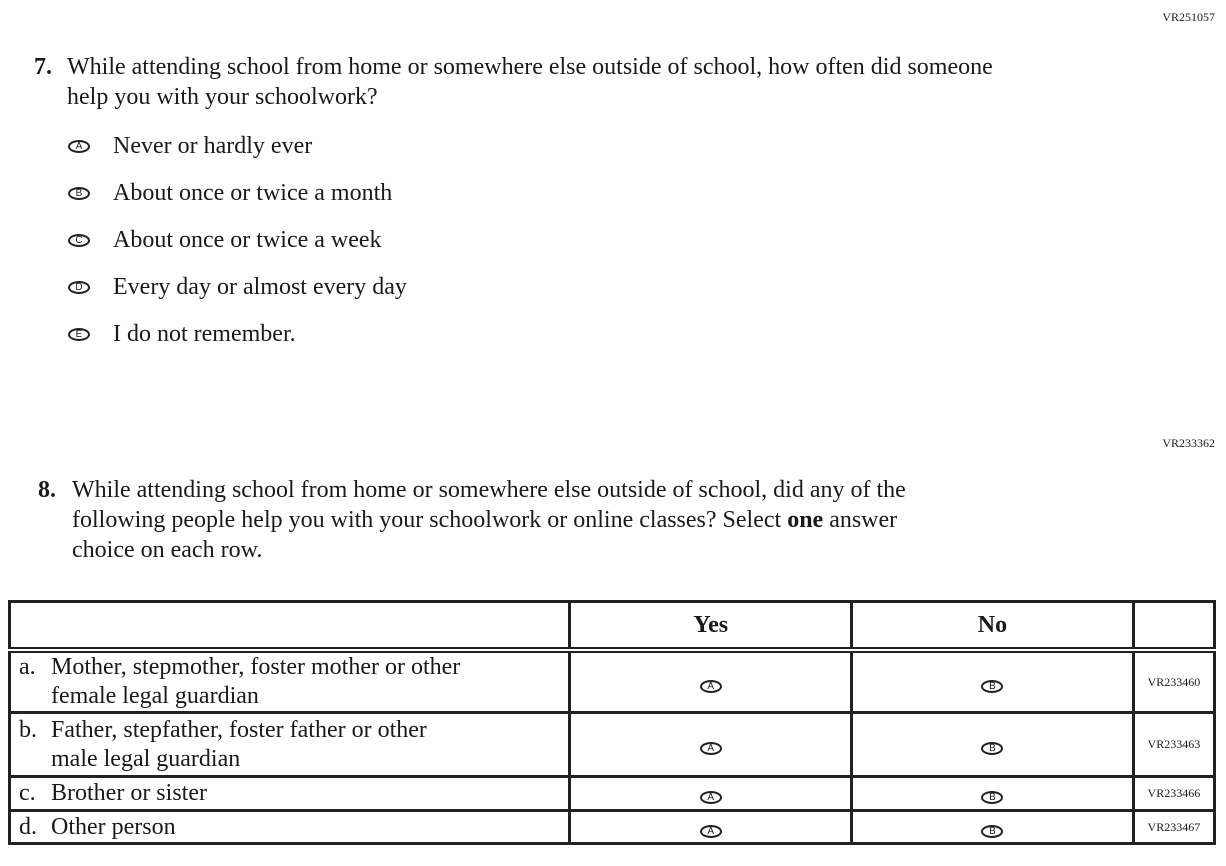 Image resolution: width=1226 pixels, height=866 pixels. Describe the element at coordinates (47, 490) in the screenshot. I see `question-number: 8.` at that location.